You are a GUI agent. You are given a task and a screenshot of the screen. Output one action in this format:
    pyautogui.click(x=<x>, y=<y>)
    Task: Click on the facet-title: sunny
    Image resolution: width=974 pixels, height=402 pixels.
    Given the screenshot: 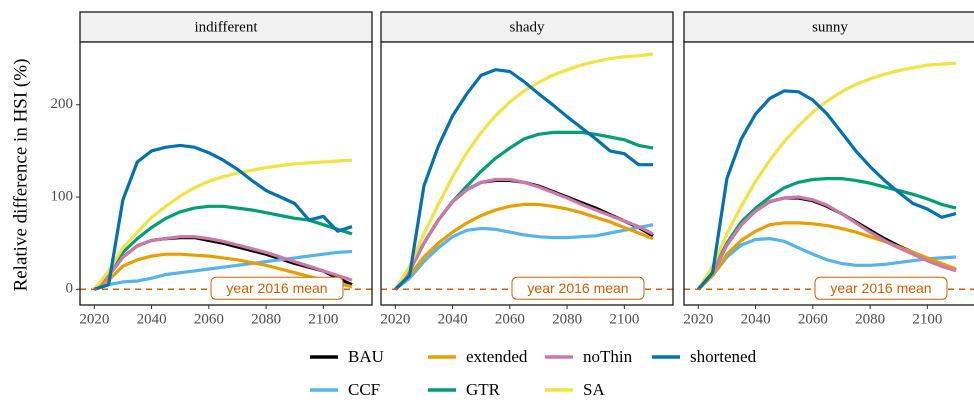 What is the action you would take?
    pyautogui.click(x=830, y=27)
    